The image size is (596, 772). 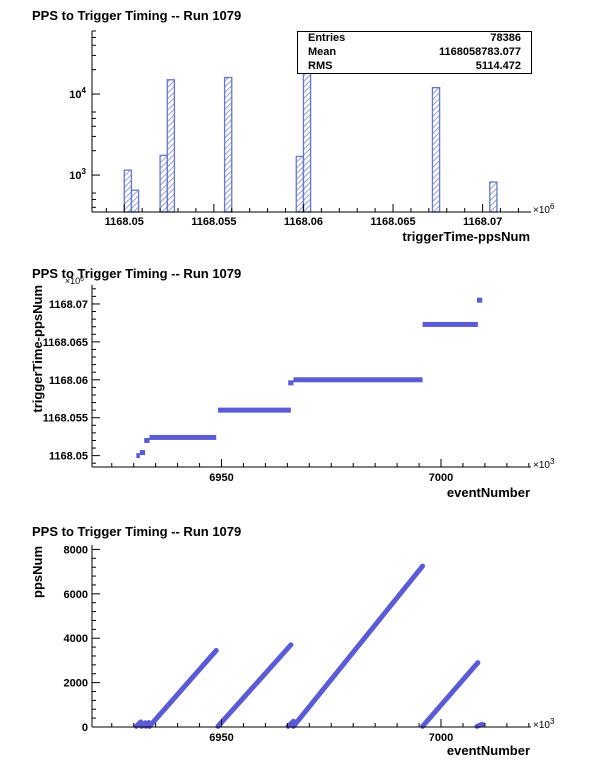 I want to click on y-tick-label-exponent: 3, so click(x=84, y=171).